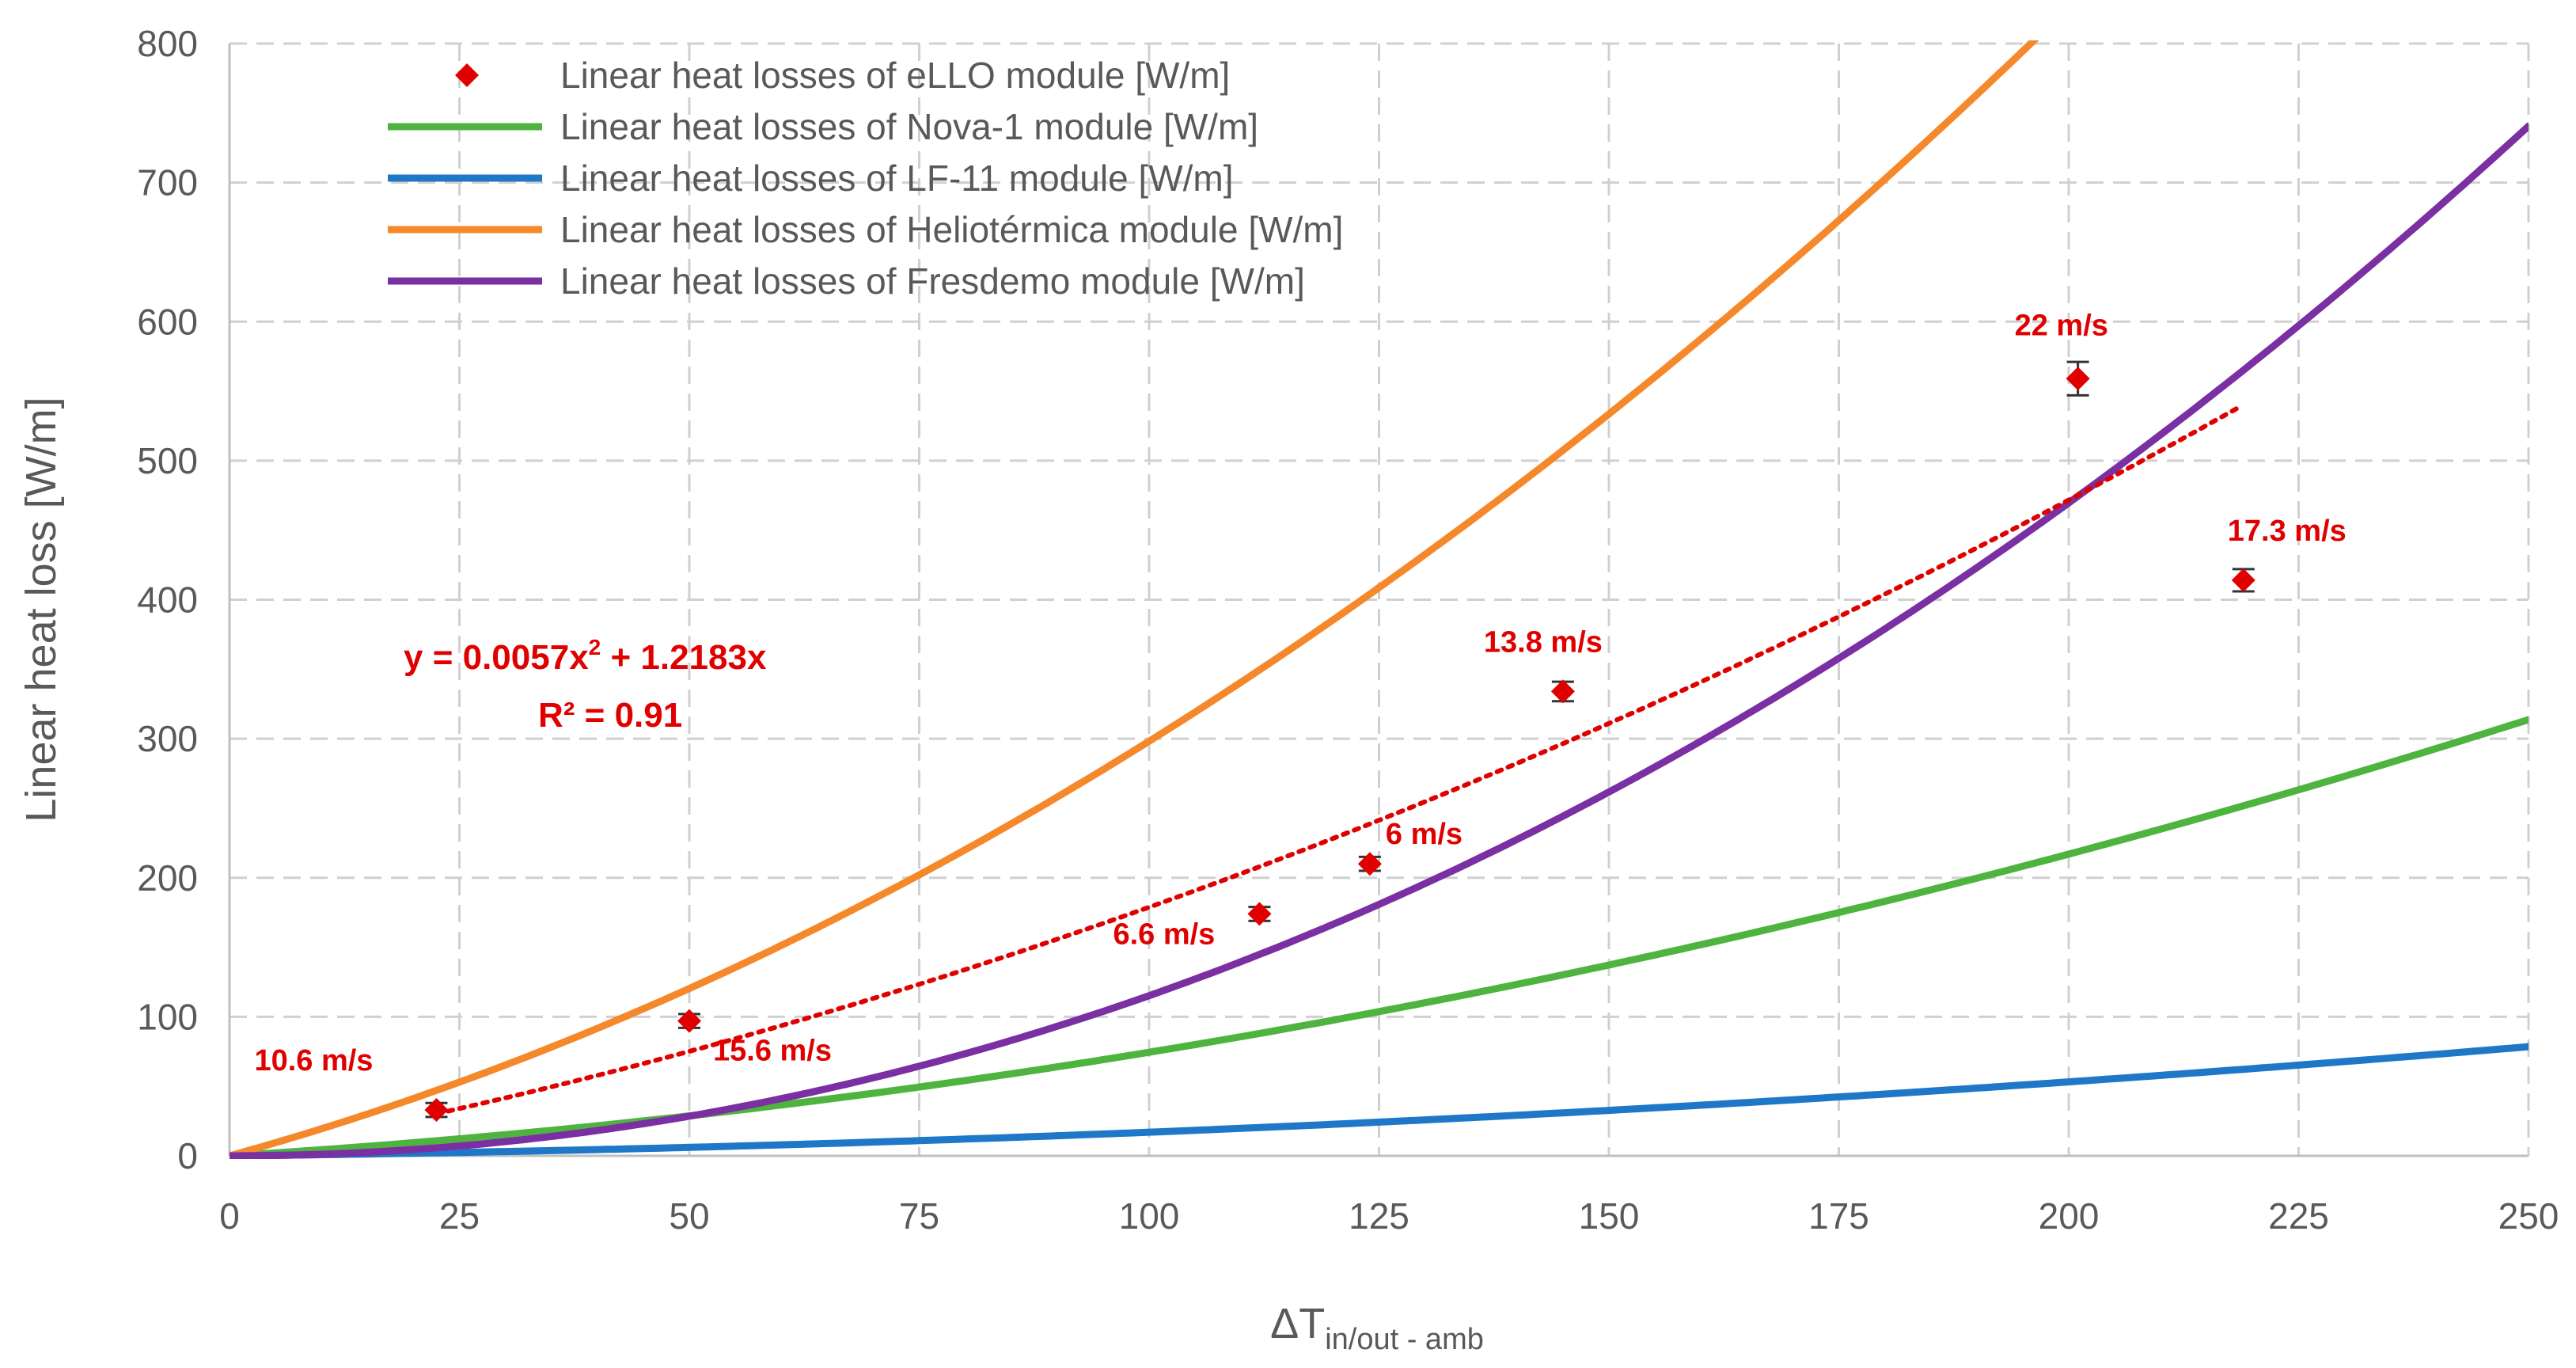  What do you see at coordinates (41, 609) in the screenshot?
I see `y-axis-title: Linear heat loss [W/m]` at bounding box center [41, 609].